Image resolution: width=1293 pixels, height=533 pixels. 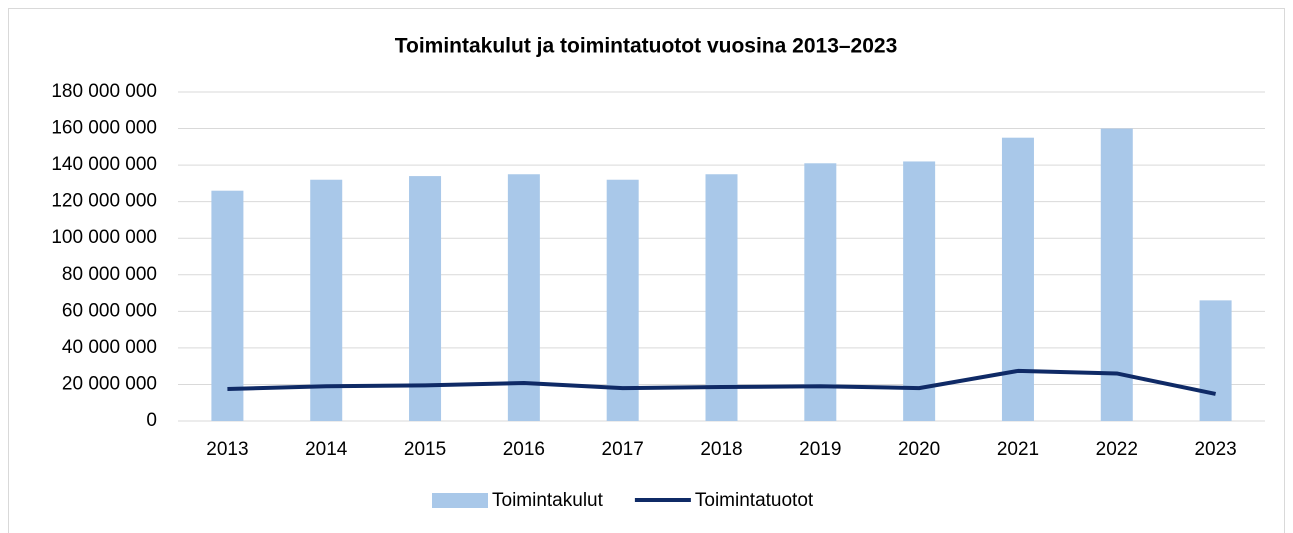 What do you see at coordinates (524, 449) in the screenshot?
I see `x-tick-label: 2016` at bounding box center [524, 449].